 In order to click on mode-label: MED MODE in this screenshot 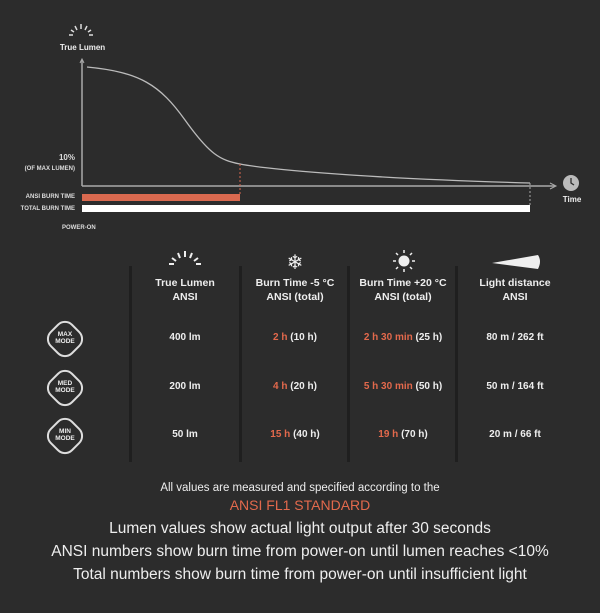, I will do `click(65, 387)`.